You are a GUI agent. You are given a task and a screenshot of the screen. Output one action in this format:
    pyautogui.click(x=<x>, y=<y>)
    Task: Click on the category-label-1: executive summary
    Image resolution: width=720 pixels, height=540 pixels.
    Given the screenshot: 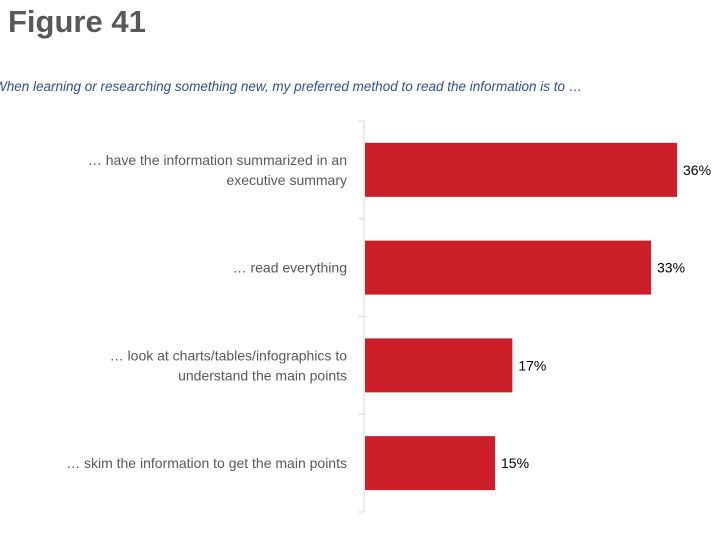 What is the action you would take?
    pyautogui.click(x=286, y=180)
    